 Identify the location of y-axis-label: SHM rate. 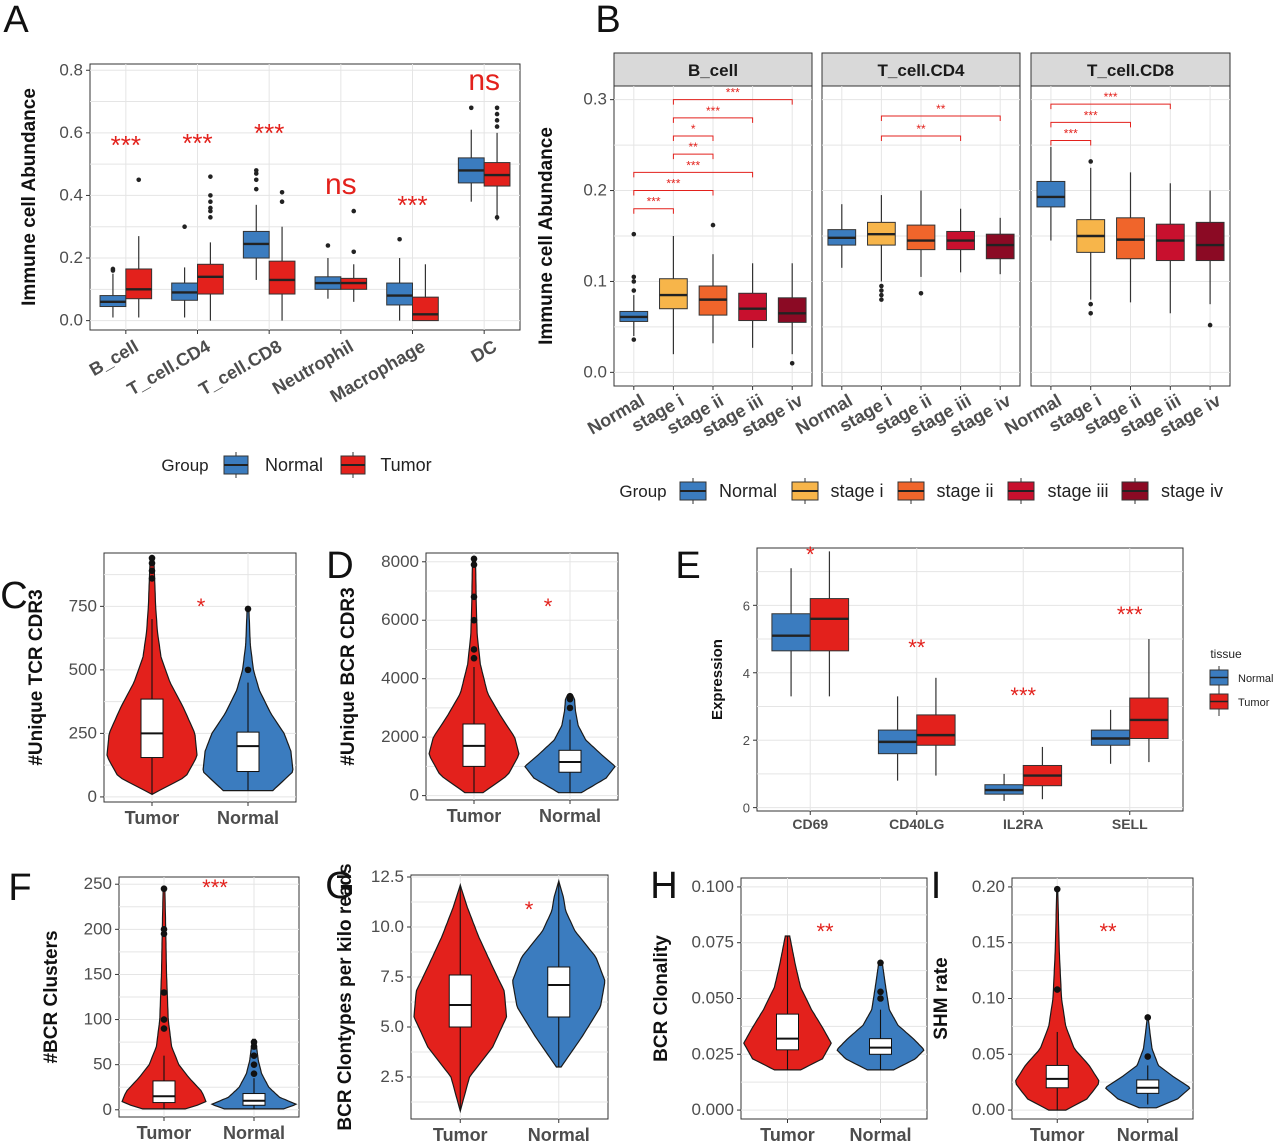
(941, 998).